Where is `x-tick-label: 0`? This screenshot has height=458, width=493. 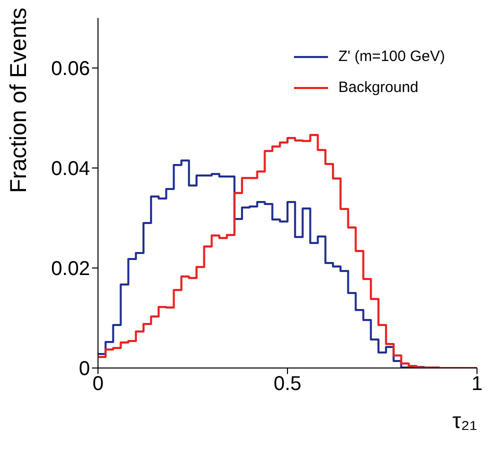 x-tick-label: 0 is located at coordinates (98, 384).